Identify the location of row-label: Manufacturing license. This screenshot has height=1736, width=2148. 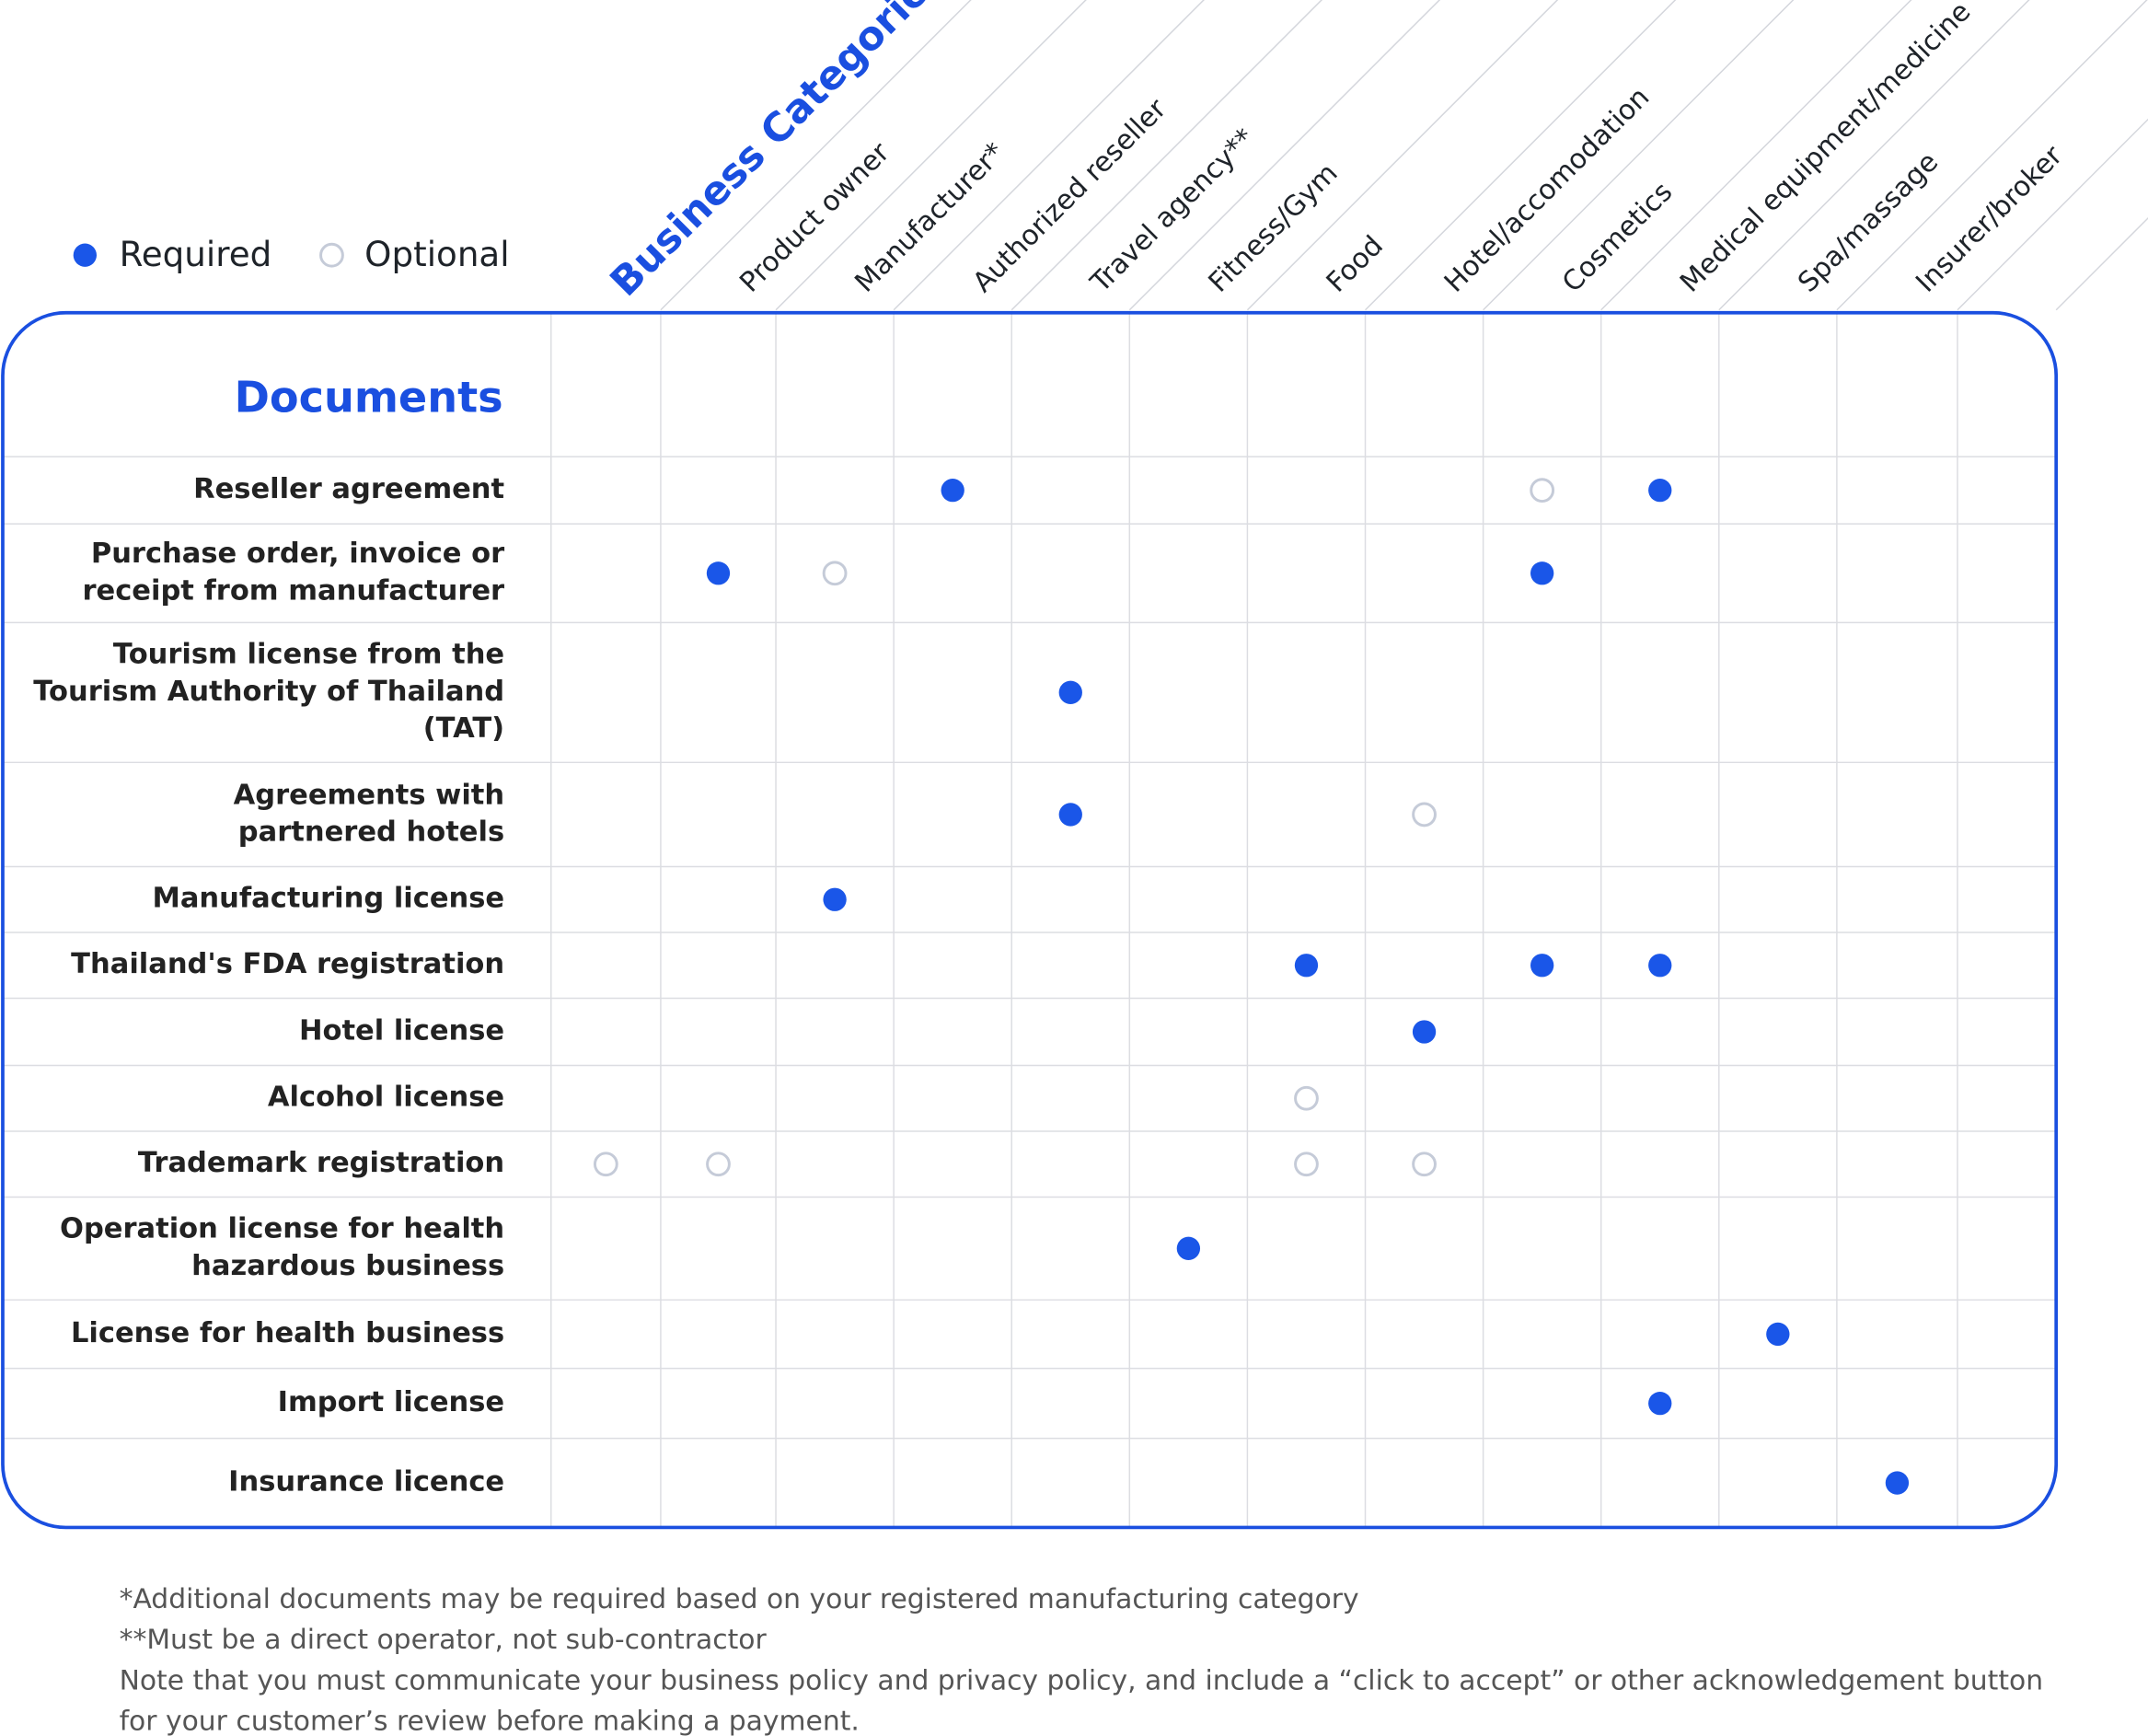
(328, 899).